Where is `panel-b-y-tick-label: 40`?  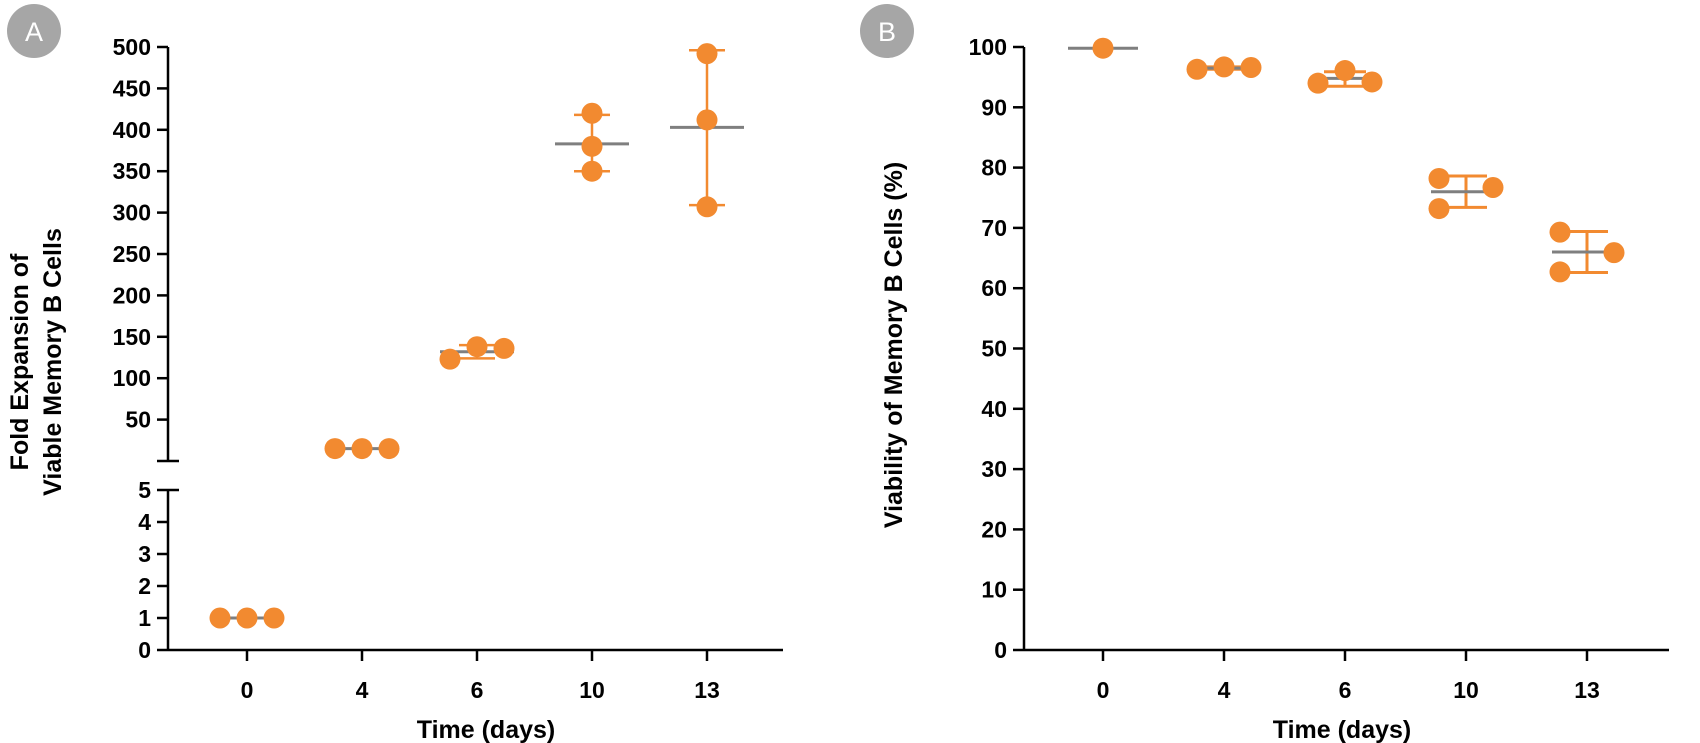
panel-b-y-tick-label: 40 is located at coordinates (994, 409).